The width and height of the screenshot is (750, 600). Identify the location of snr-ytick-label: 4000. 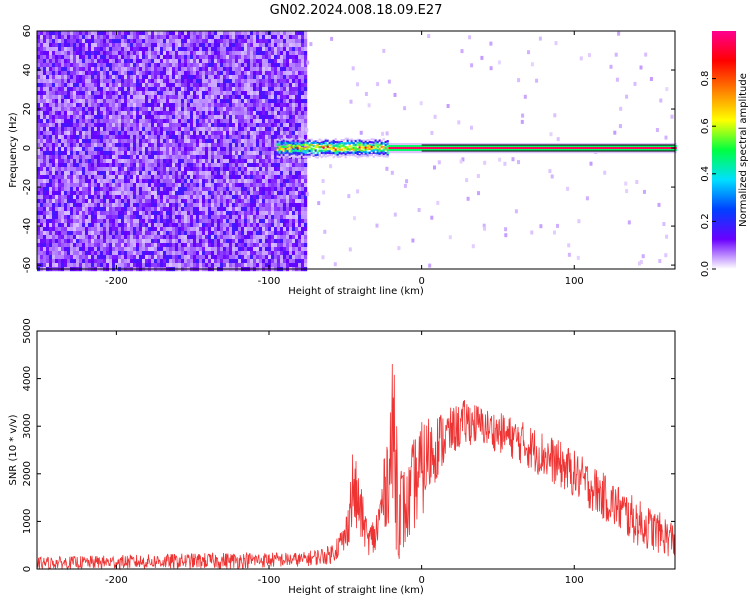
(27, 378).